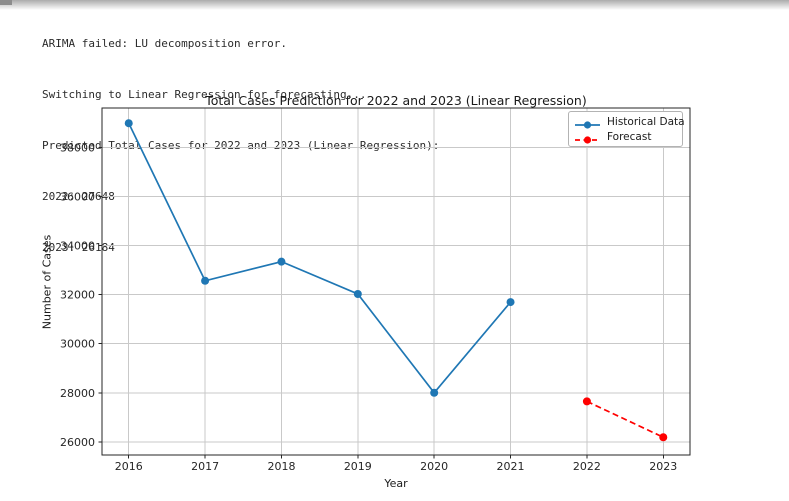  I want to click on legend-item-forecast: Forecast, so click(625, 136).